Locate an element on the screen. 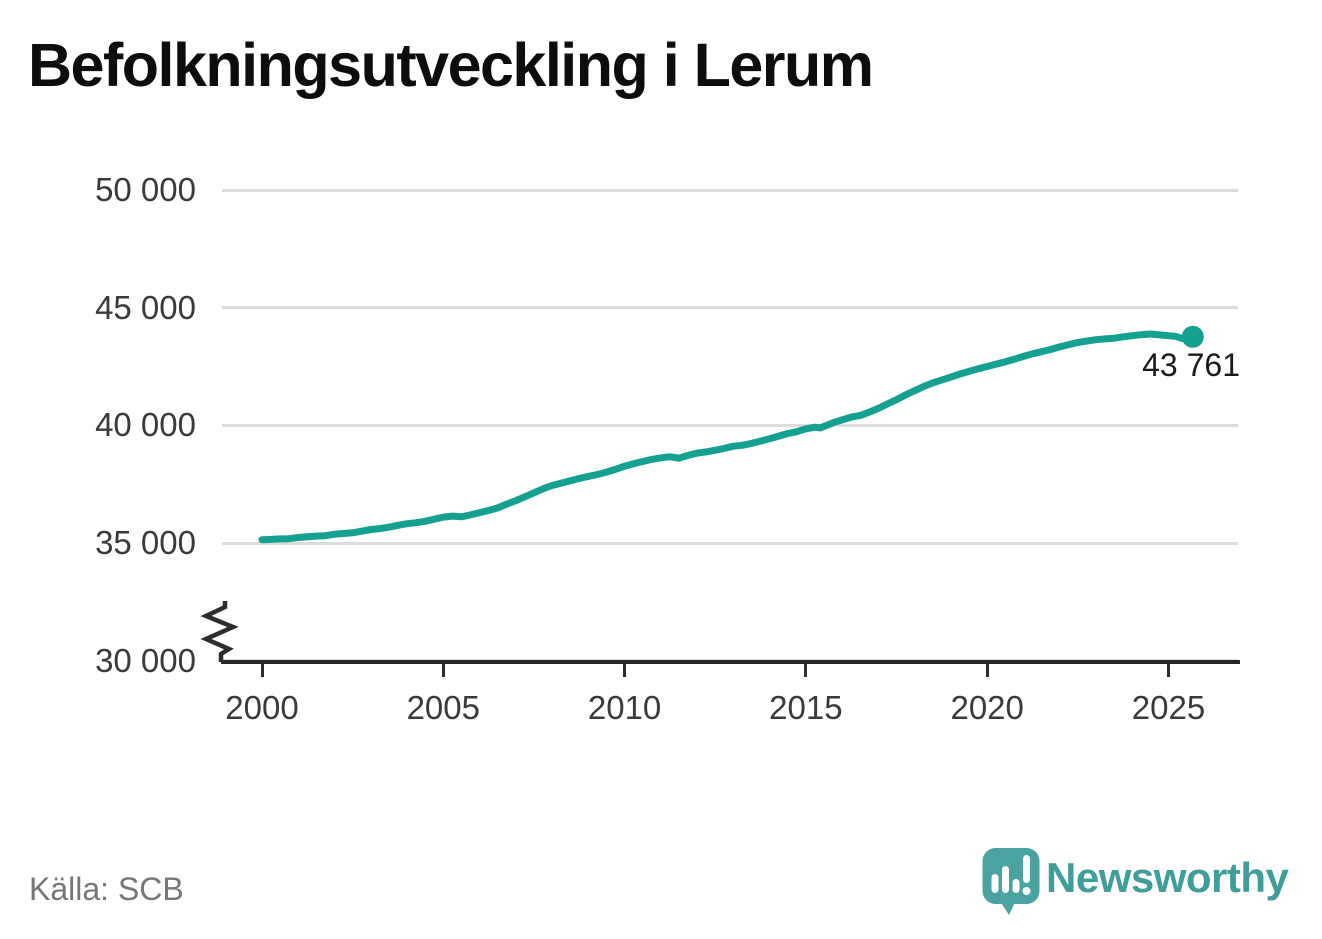 The width and height of the screenshot is (1322, 939). latest-value-dot is located at coordinates (1192, 336).